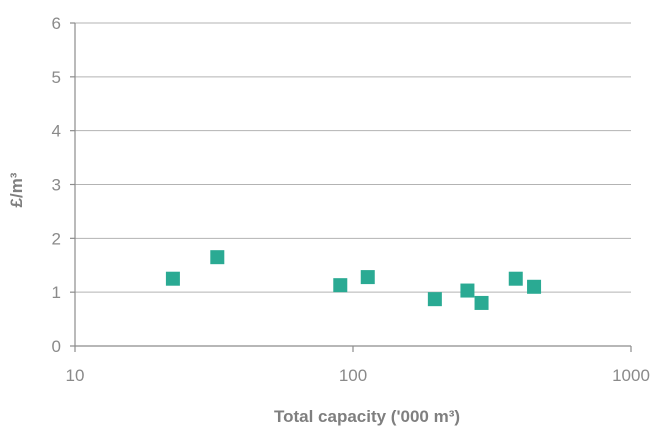 Image resolution: width=657 pixels, height=430 pixels. Describe the element at coordinates (56, 185) in the screenshot. I see `y-tick-label: 3` at that location.